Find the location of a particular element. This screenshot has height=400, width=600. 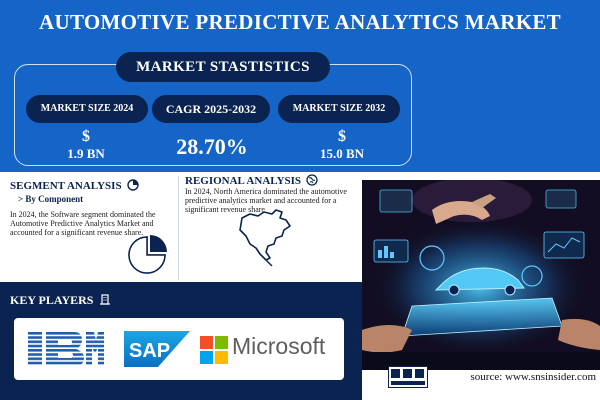

microsoft-logo-icon is located at coordinates (214, 350).